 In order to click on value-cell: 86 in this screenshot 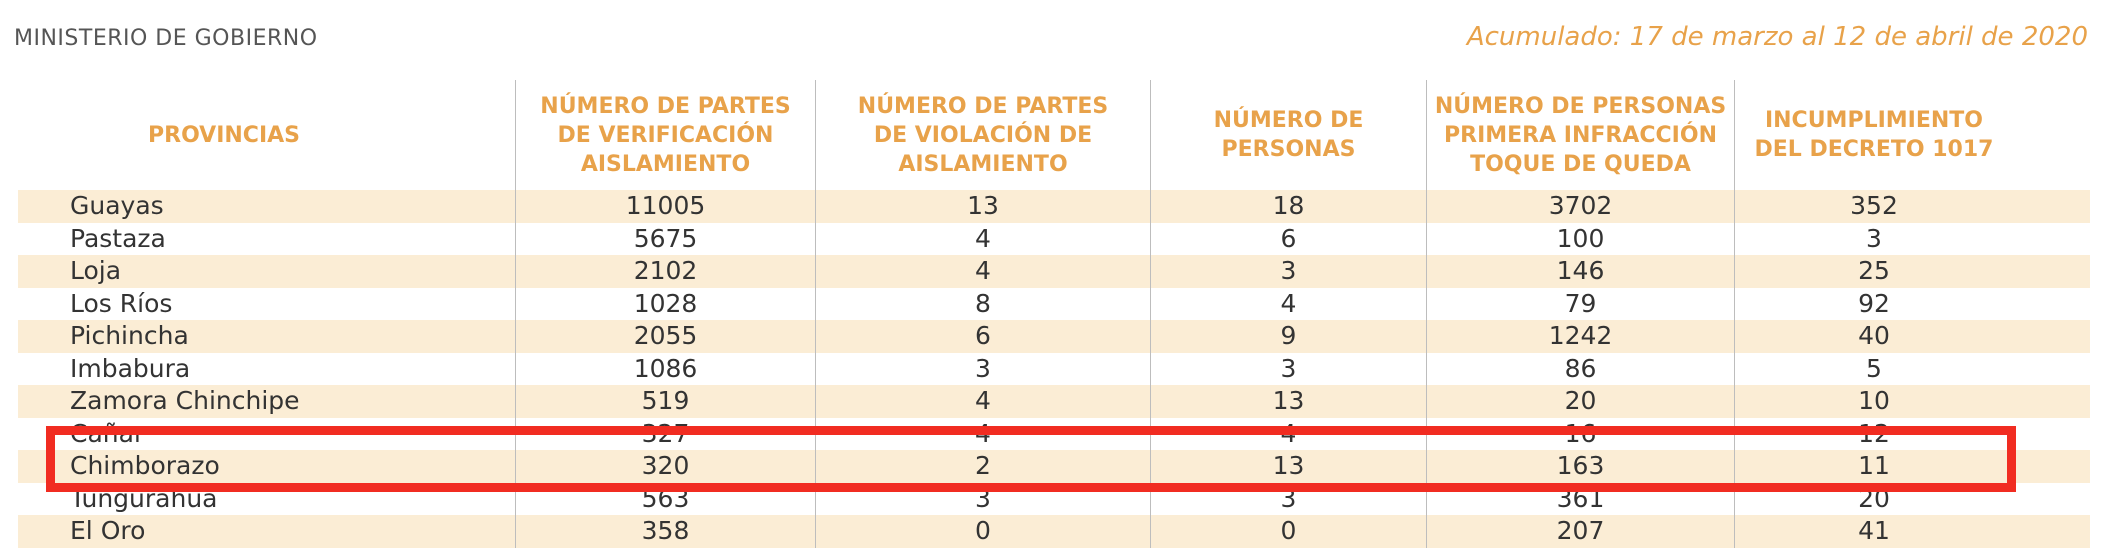, I will do `click(1580, 368)`.